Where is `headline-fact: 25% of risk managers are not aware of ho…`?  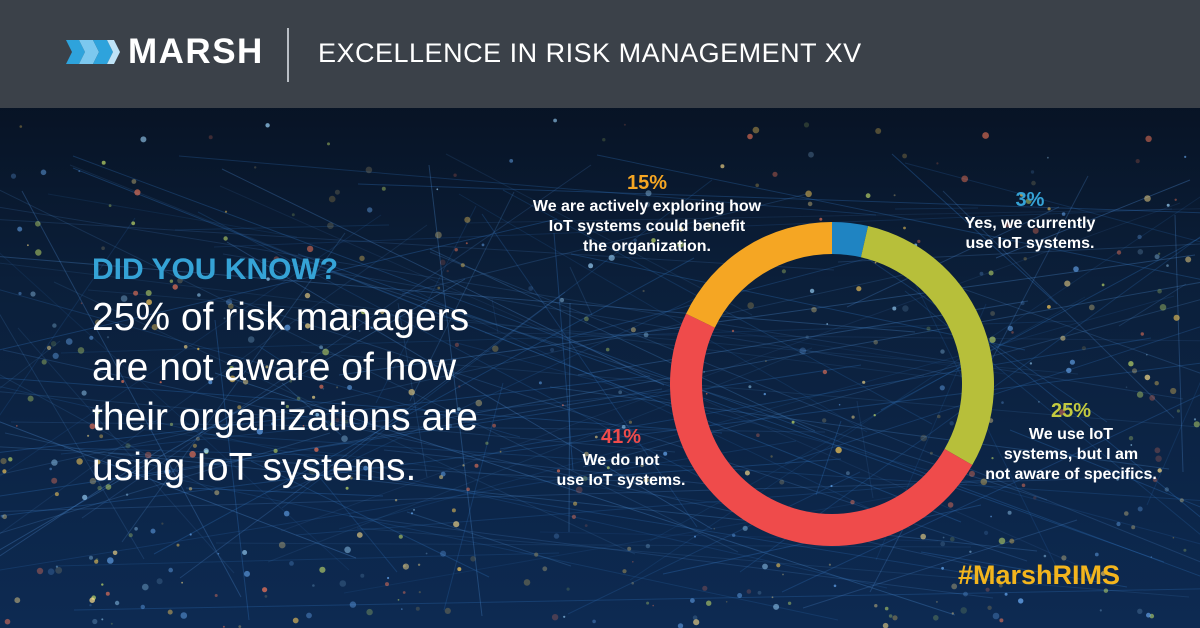 headline-fact: 25% of risk managers are not aware of ho… is located at coordinates (285, 392).